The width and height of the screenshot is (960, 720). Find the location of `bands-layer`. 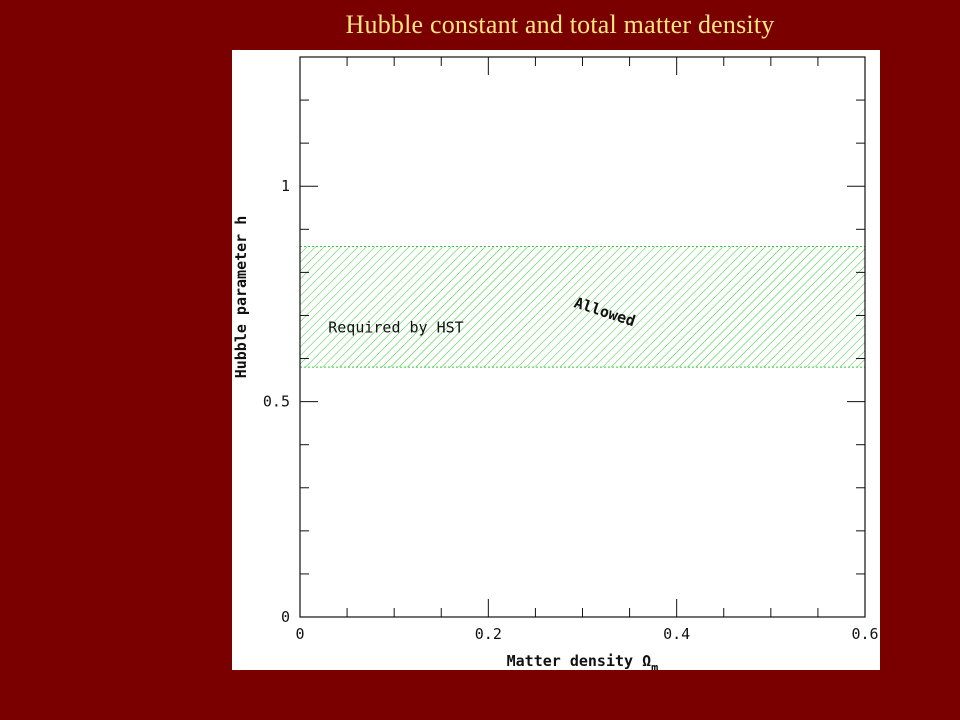

bands-layer is located at coordinates (582, 307).